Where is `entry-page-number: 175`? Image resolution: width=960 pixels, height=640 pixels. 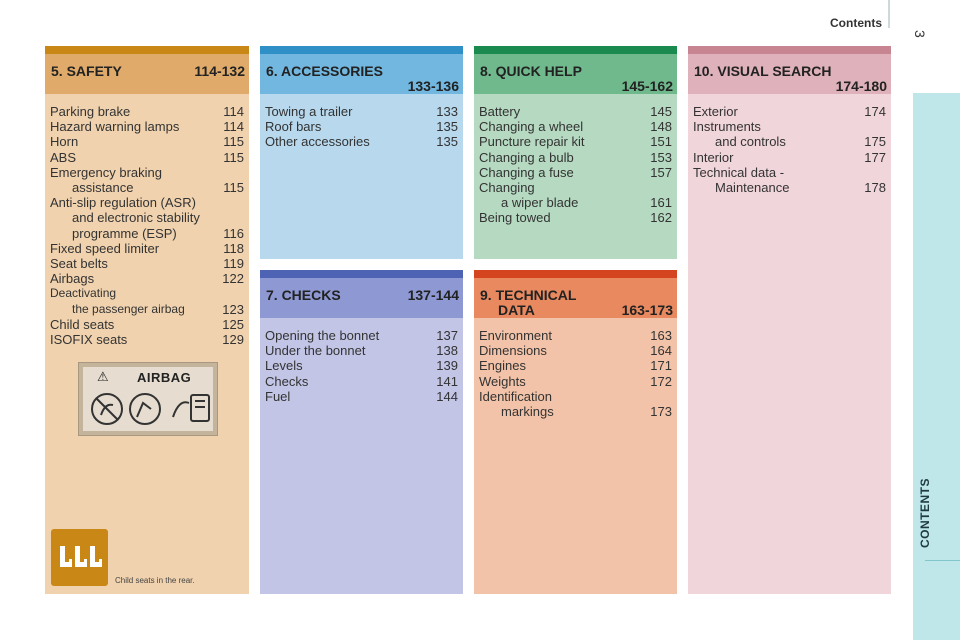 entry-page-number: 175 is located at coordinates (875, 142).